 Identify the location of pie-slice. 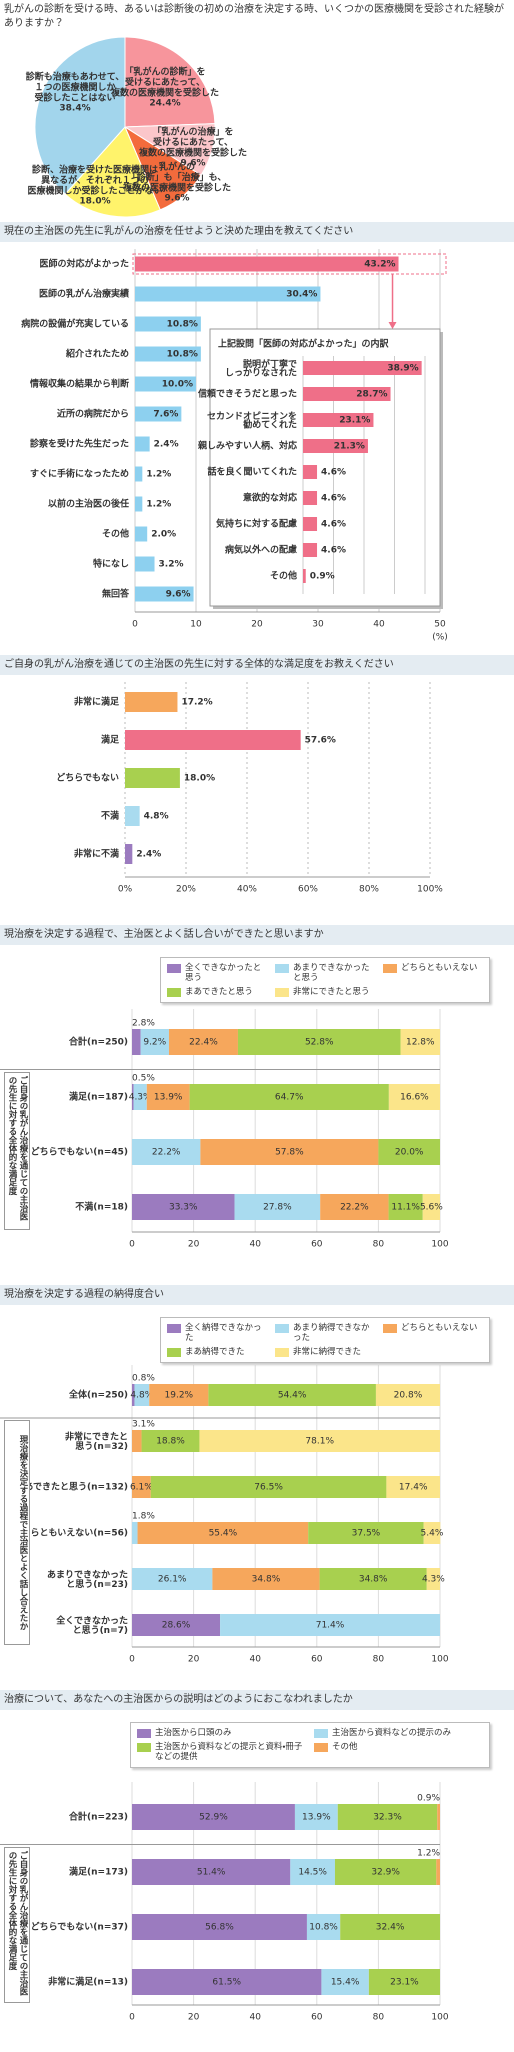
(112, 172).